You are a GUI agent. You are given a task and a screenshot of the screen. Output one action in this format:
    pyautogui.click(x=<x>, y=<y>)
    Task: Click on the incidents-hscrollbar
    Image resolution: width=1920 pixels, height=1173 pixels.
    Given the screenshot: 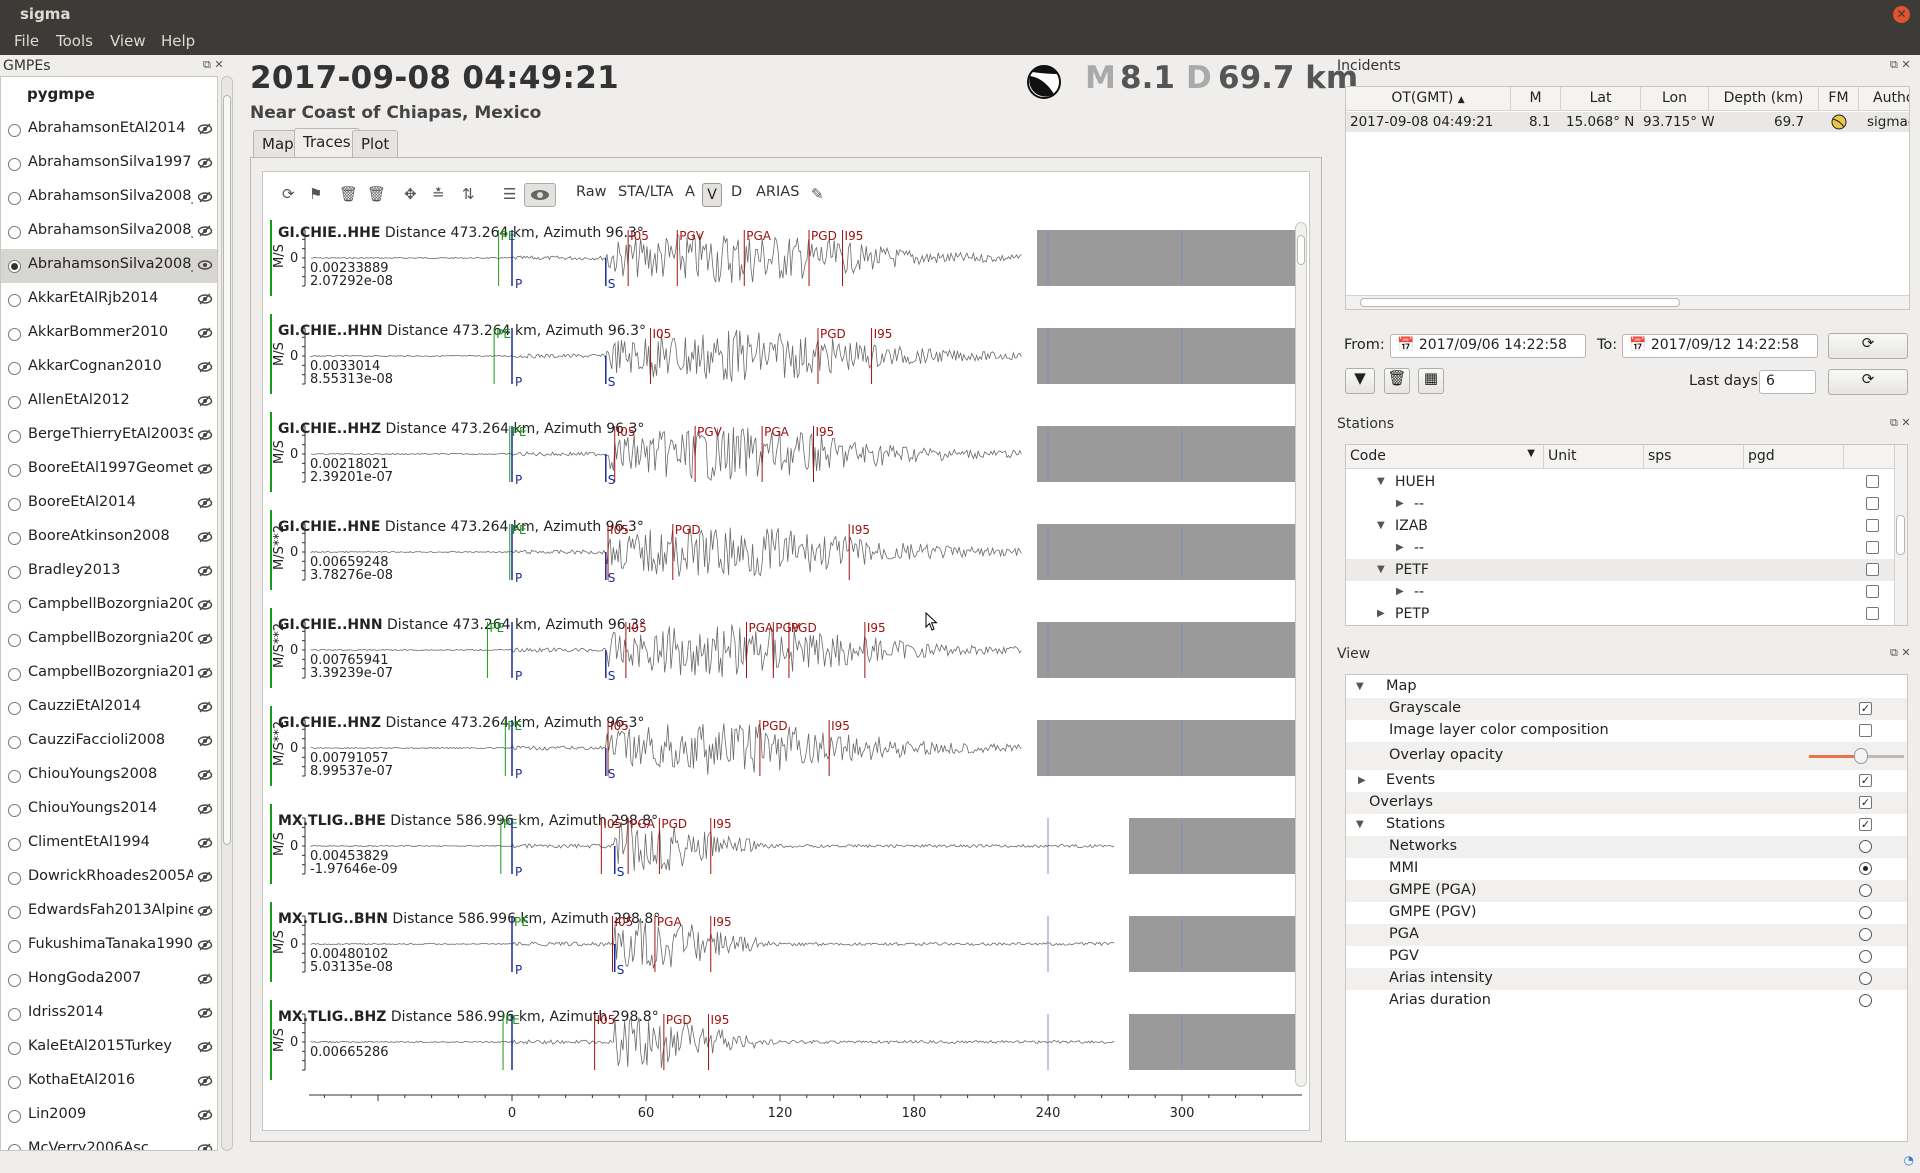 What is the action you would take?
    pyautogui.click(x=1627, y=302)
    